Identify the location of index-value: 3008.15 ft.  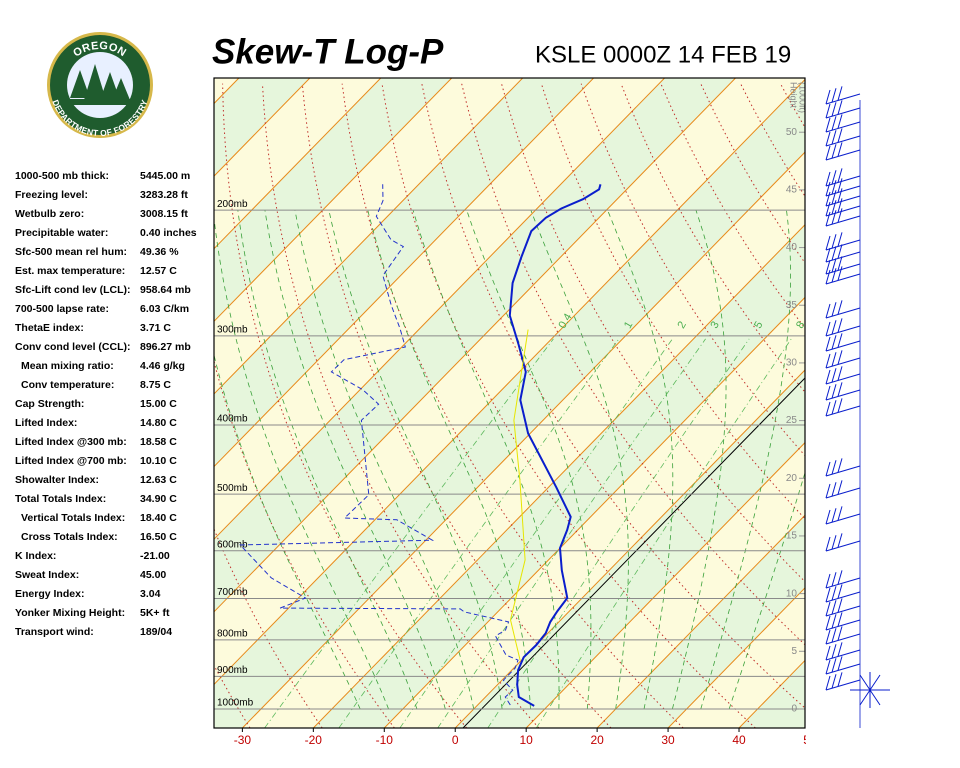
(164, 214).